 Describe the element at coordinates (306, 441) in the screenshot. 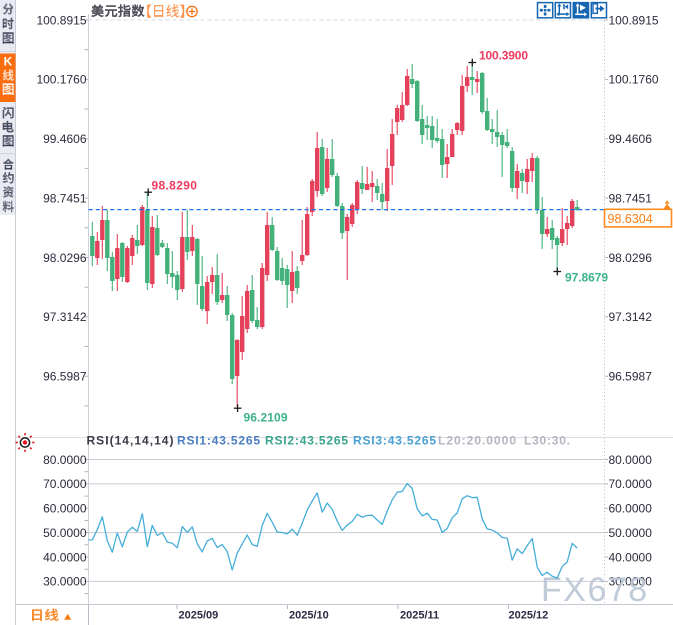

I see `svg-text: RSI2:43.5265` at that location.